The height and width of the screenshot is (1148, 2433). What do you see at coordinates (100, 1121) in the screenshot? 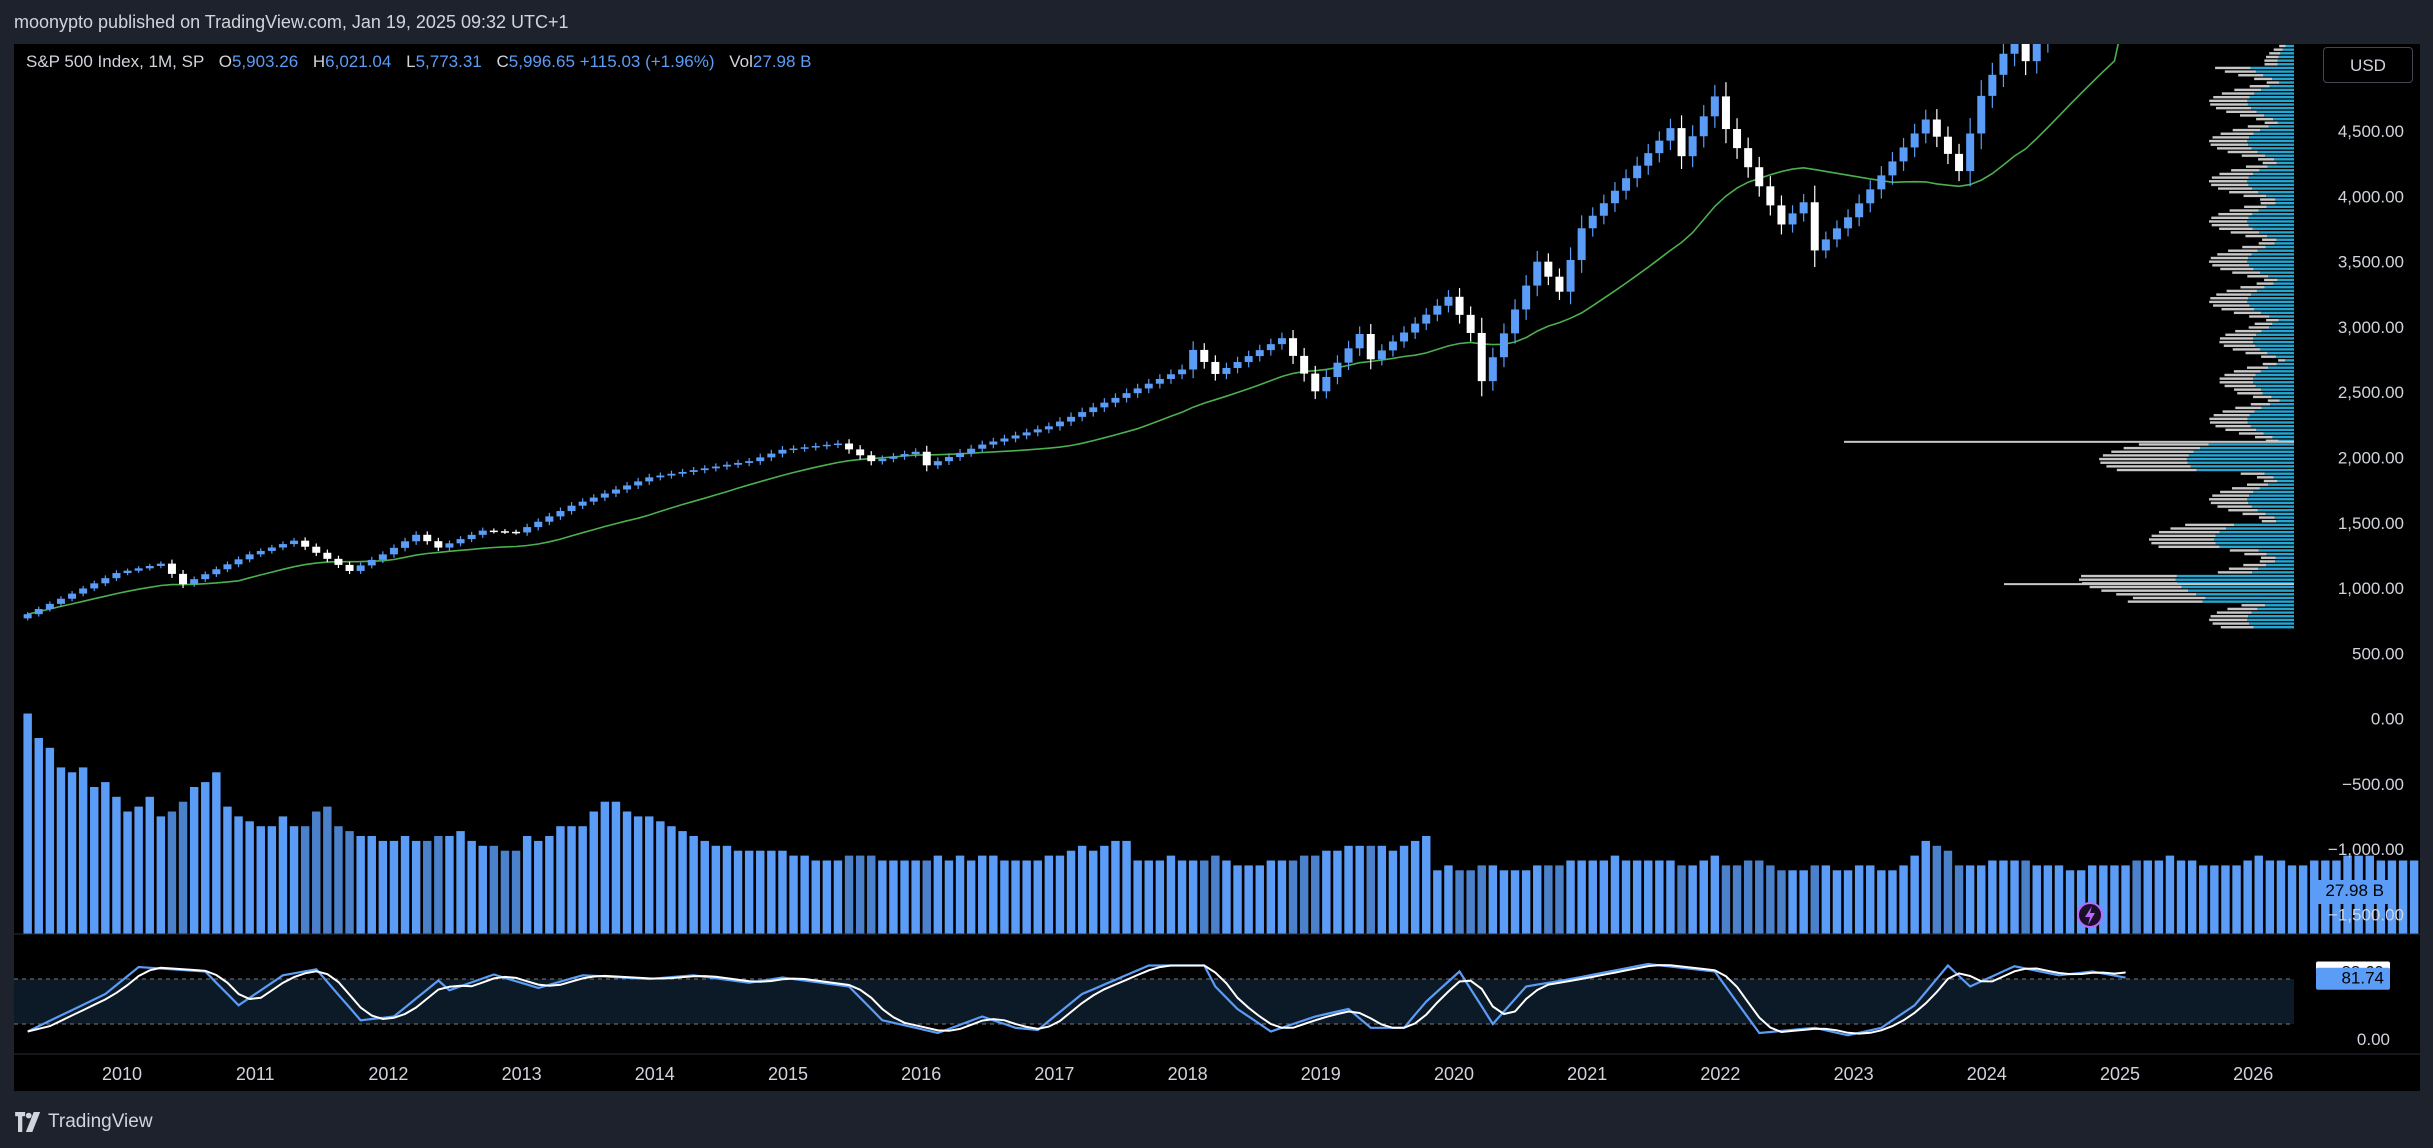
I see `footer-brand: TradingView` at bounding box center [100, 1121].